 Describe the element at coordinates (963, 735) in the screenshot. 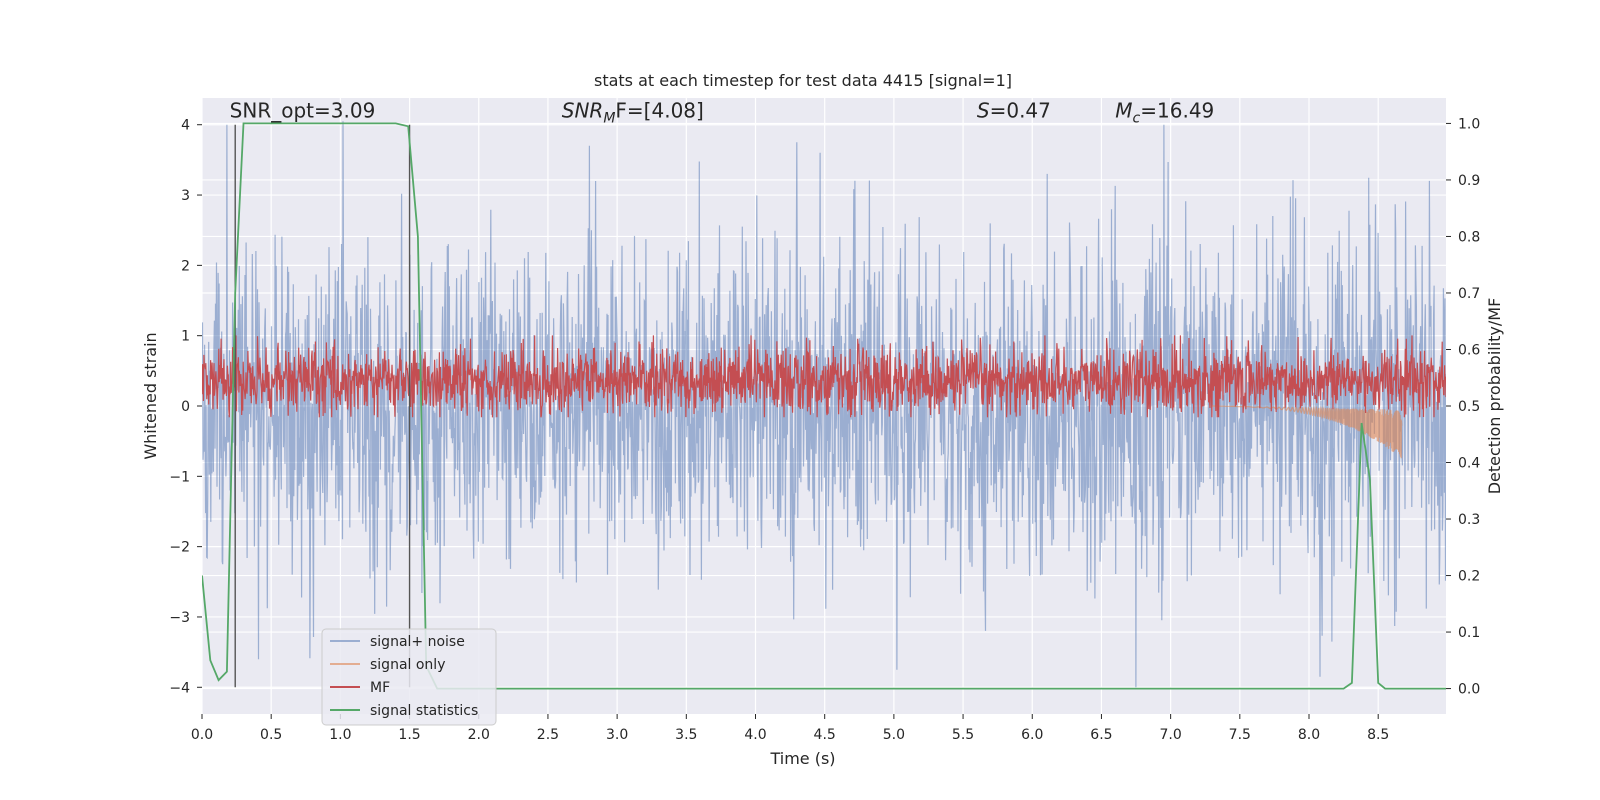

I see `x-tick-label: 5.5` at that location.